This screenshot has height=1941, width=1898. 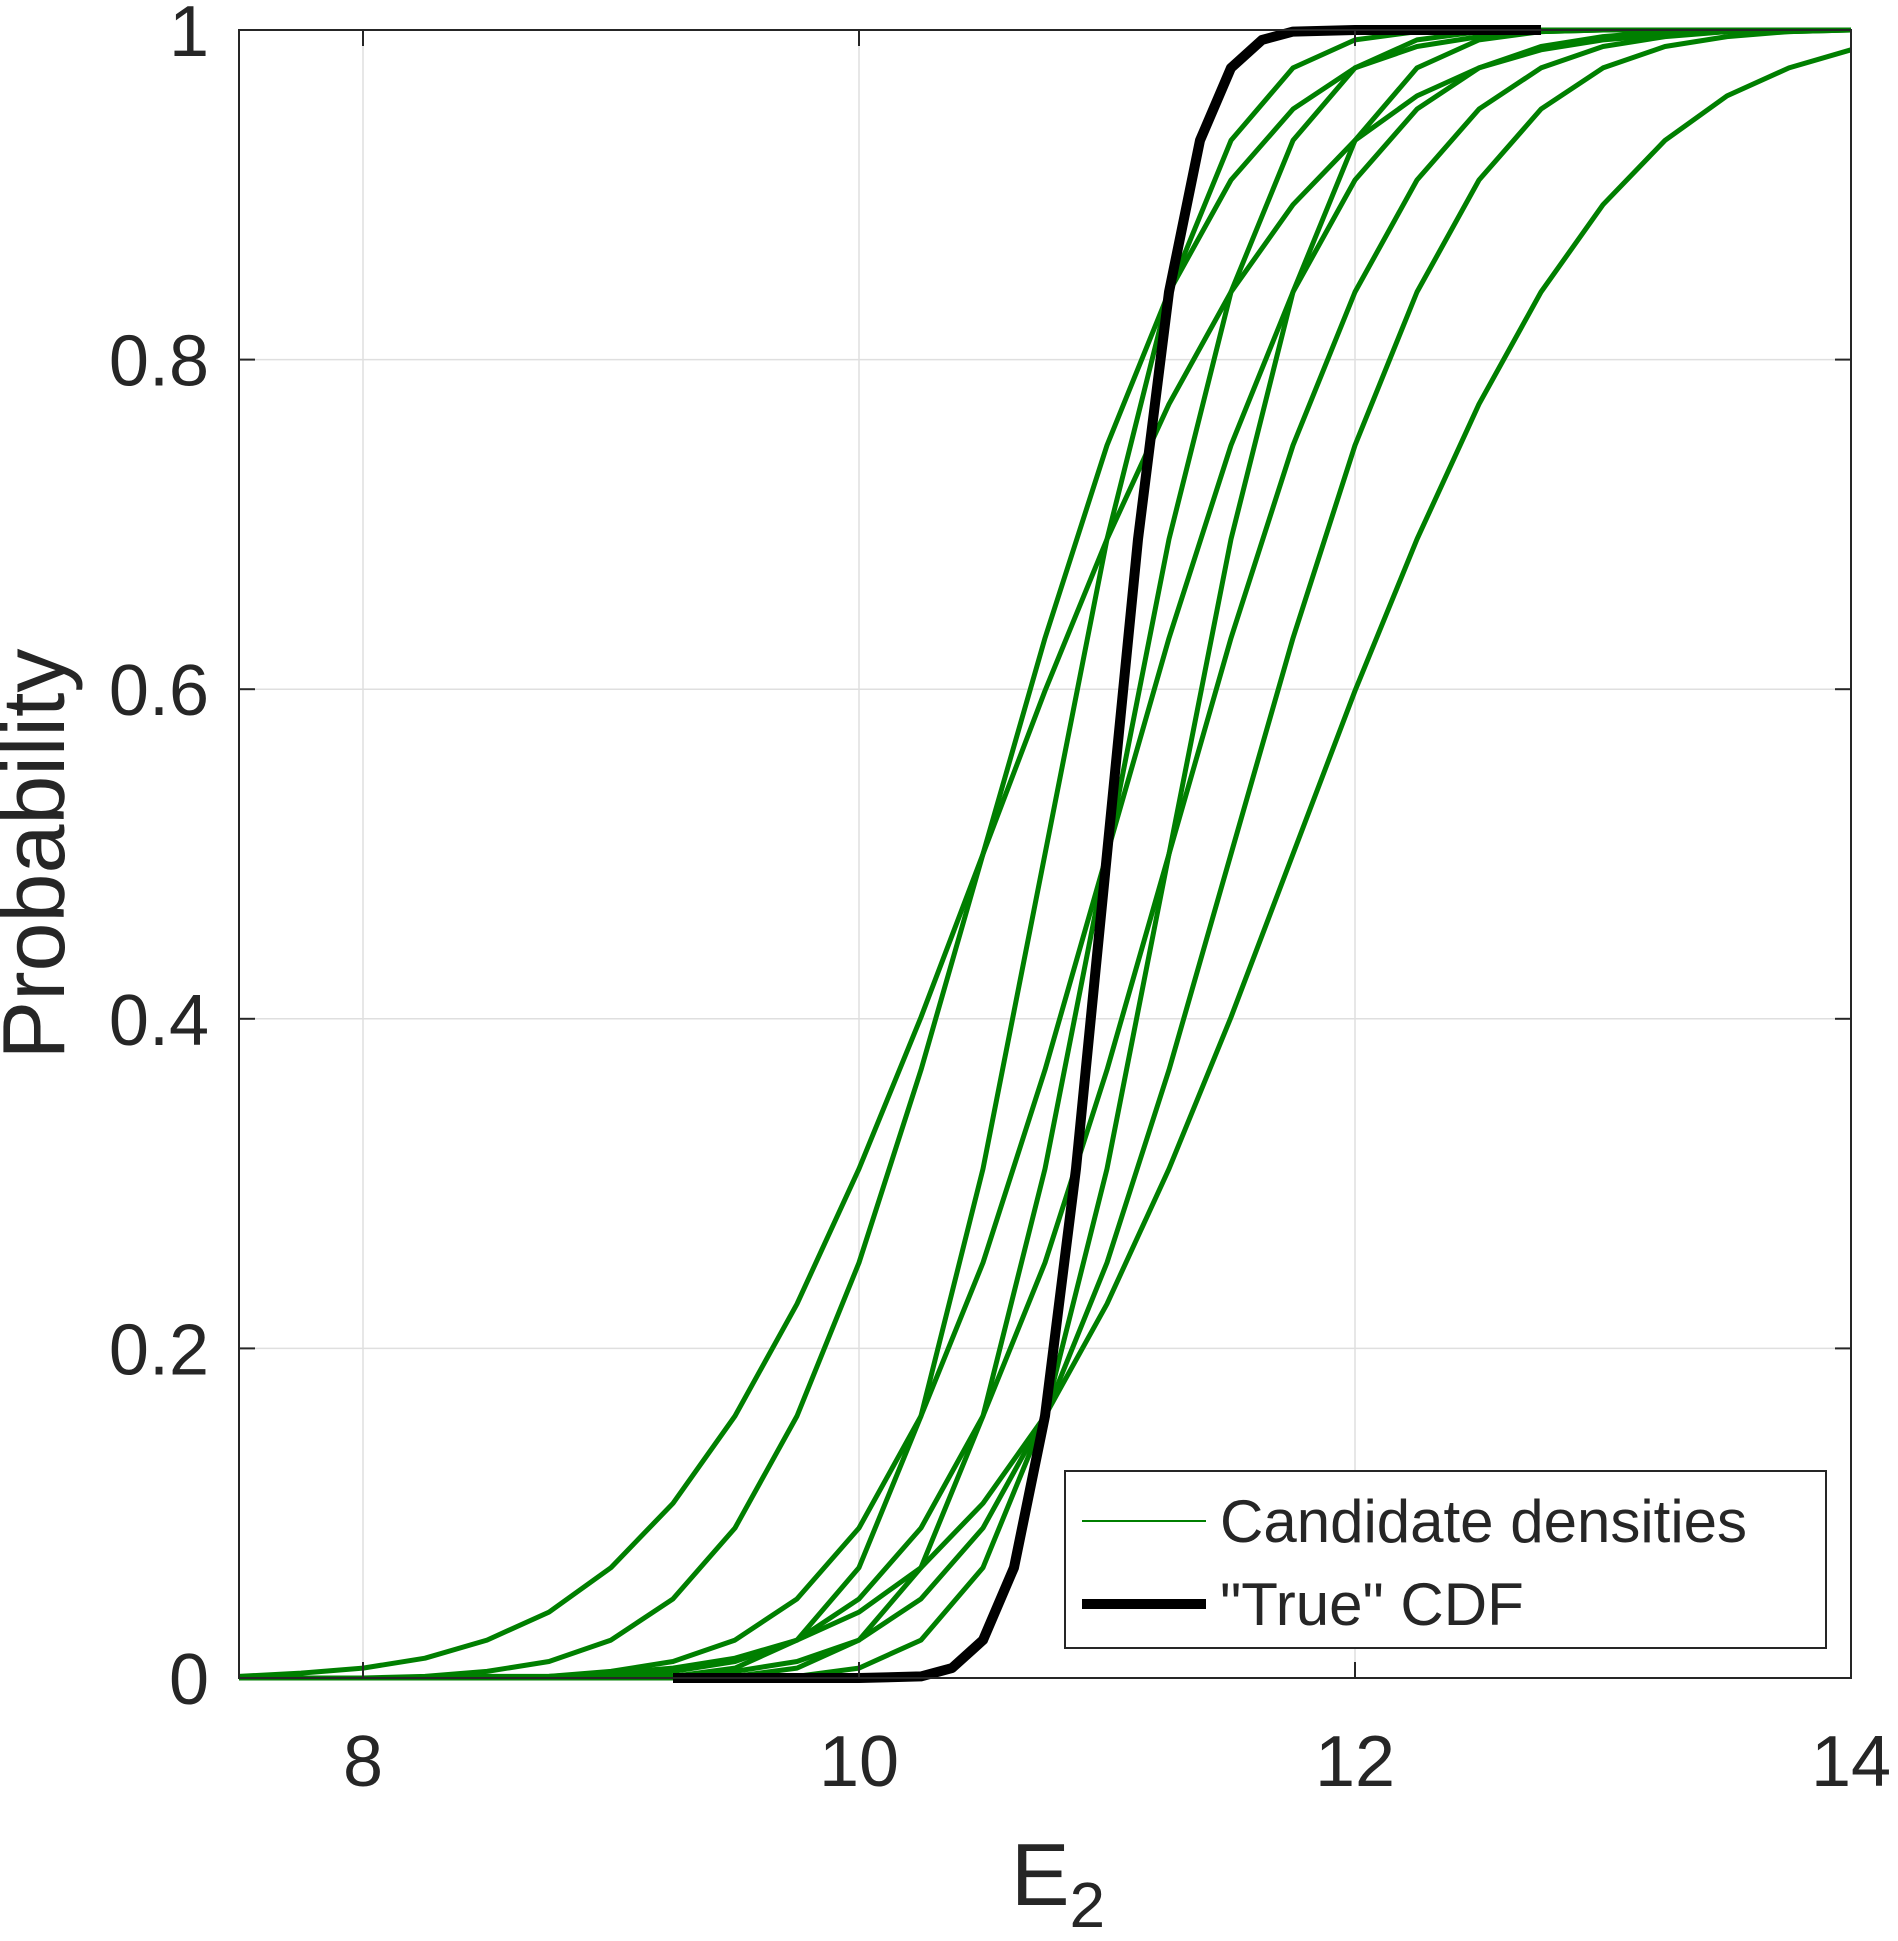 I want to click on y-tick-label: 0.2, so click(x=159, y=1350).